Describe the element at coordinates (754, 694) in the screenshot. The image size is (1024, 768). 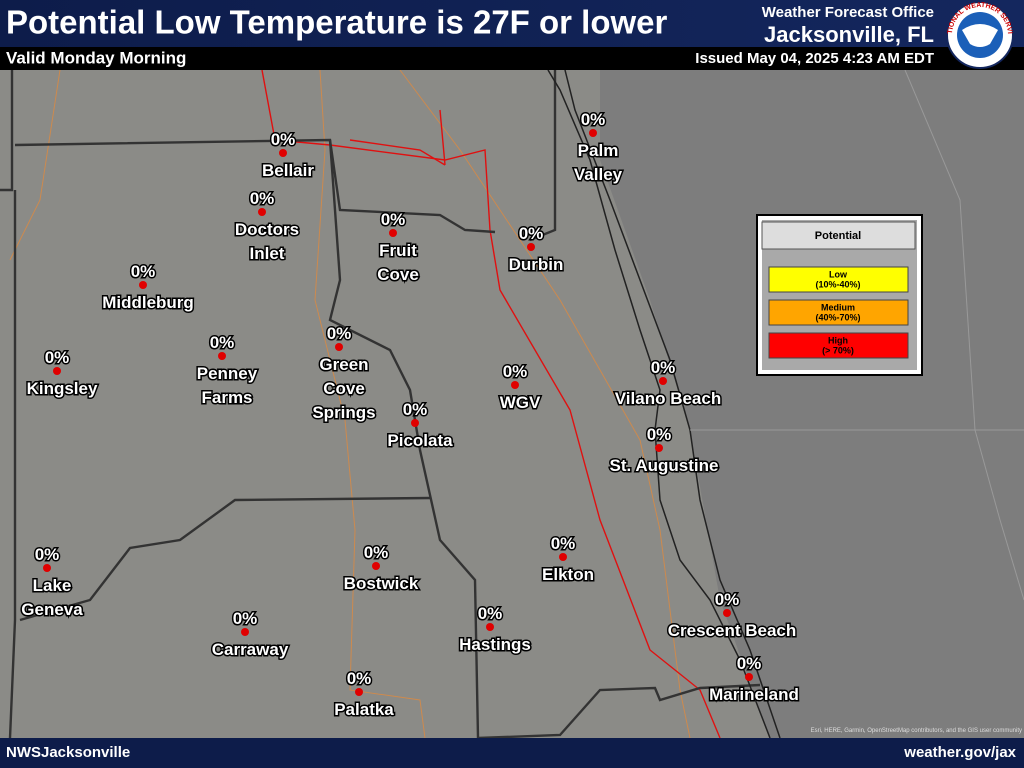
I see `location-name: Marineland` at that location.